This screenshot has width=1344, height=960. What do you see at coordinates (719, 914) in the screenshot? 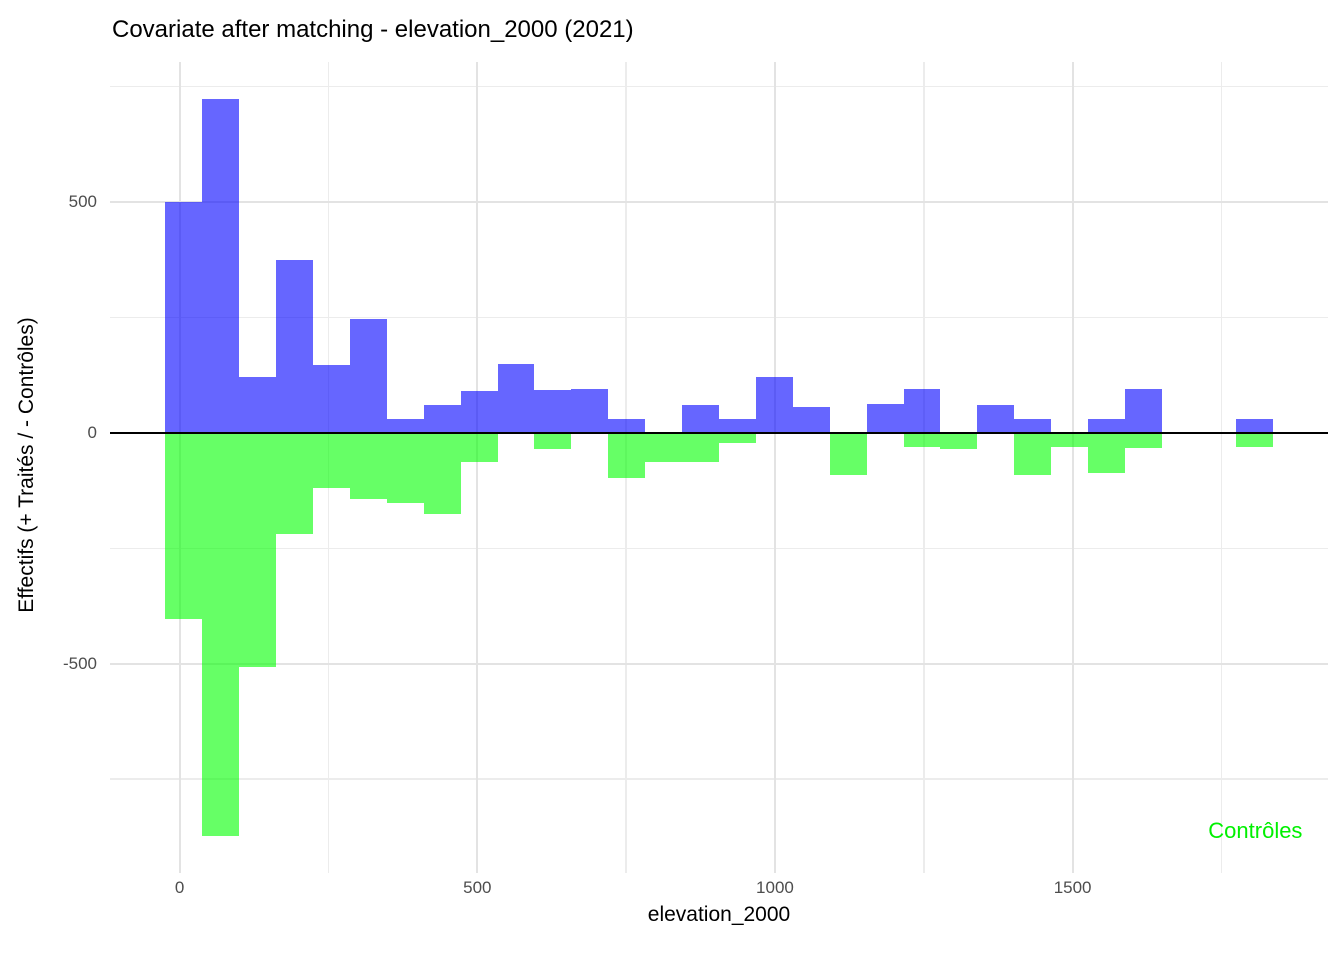
I see `x-axis-title: elevation_2000` at bounding box center [719, 914].